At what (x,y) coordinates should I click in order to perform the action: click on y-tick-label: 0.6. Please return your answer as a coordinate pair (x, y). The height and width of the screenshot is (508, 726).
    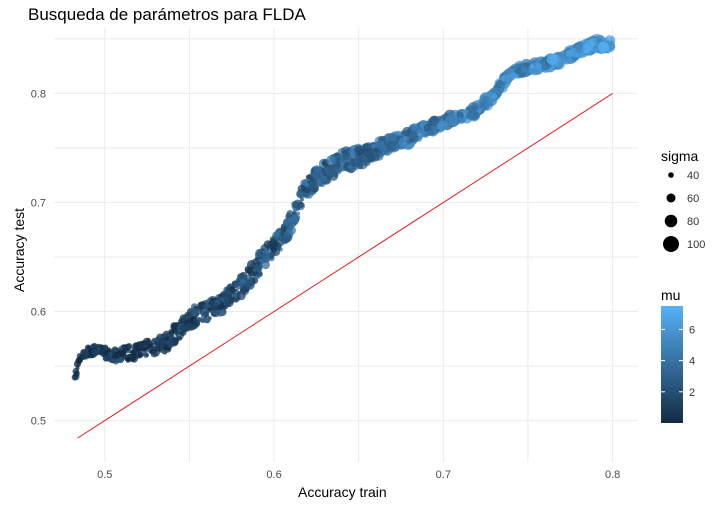
    Looking at the image, I should click on (38, 313).